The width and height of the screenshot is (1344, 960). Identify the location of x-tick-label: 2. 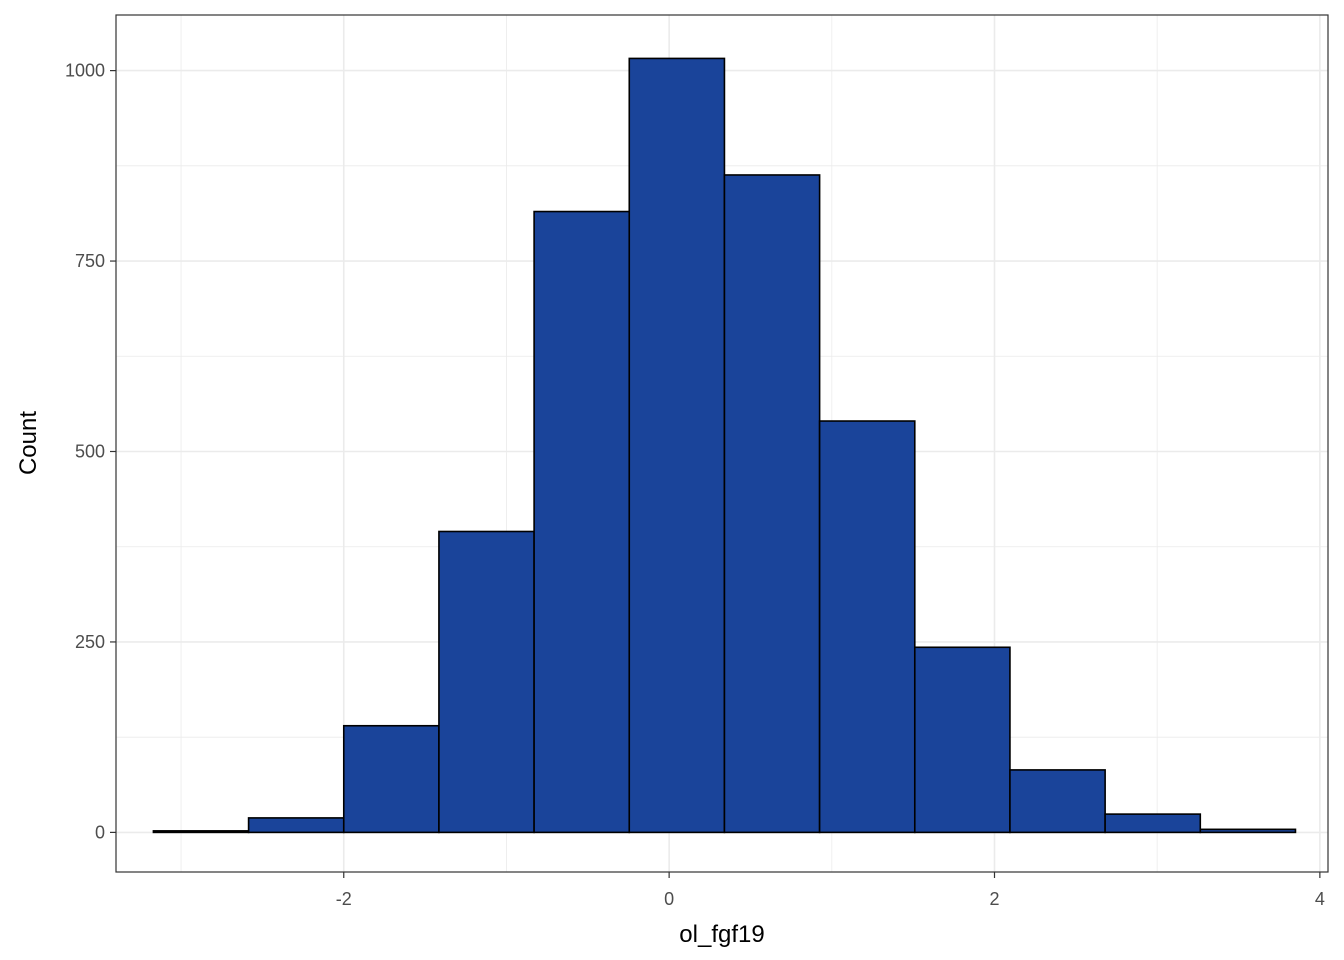
(994, 899).